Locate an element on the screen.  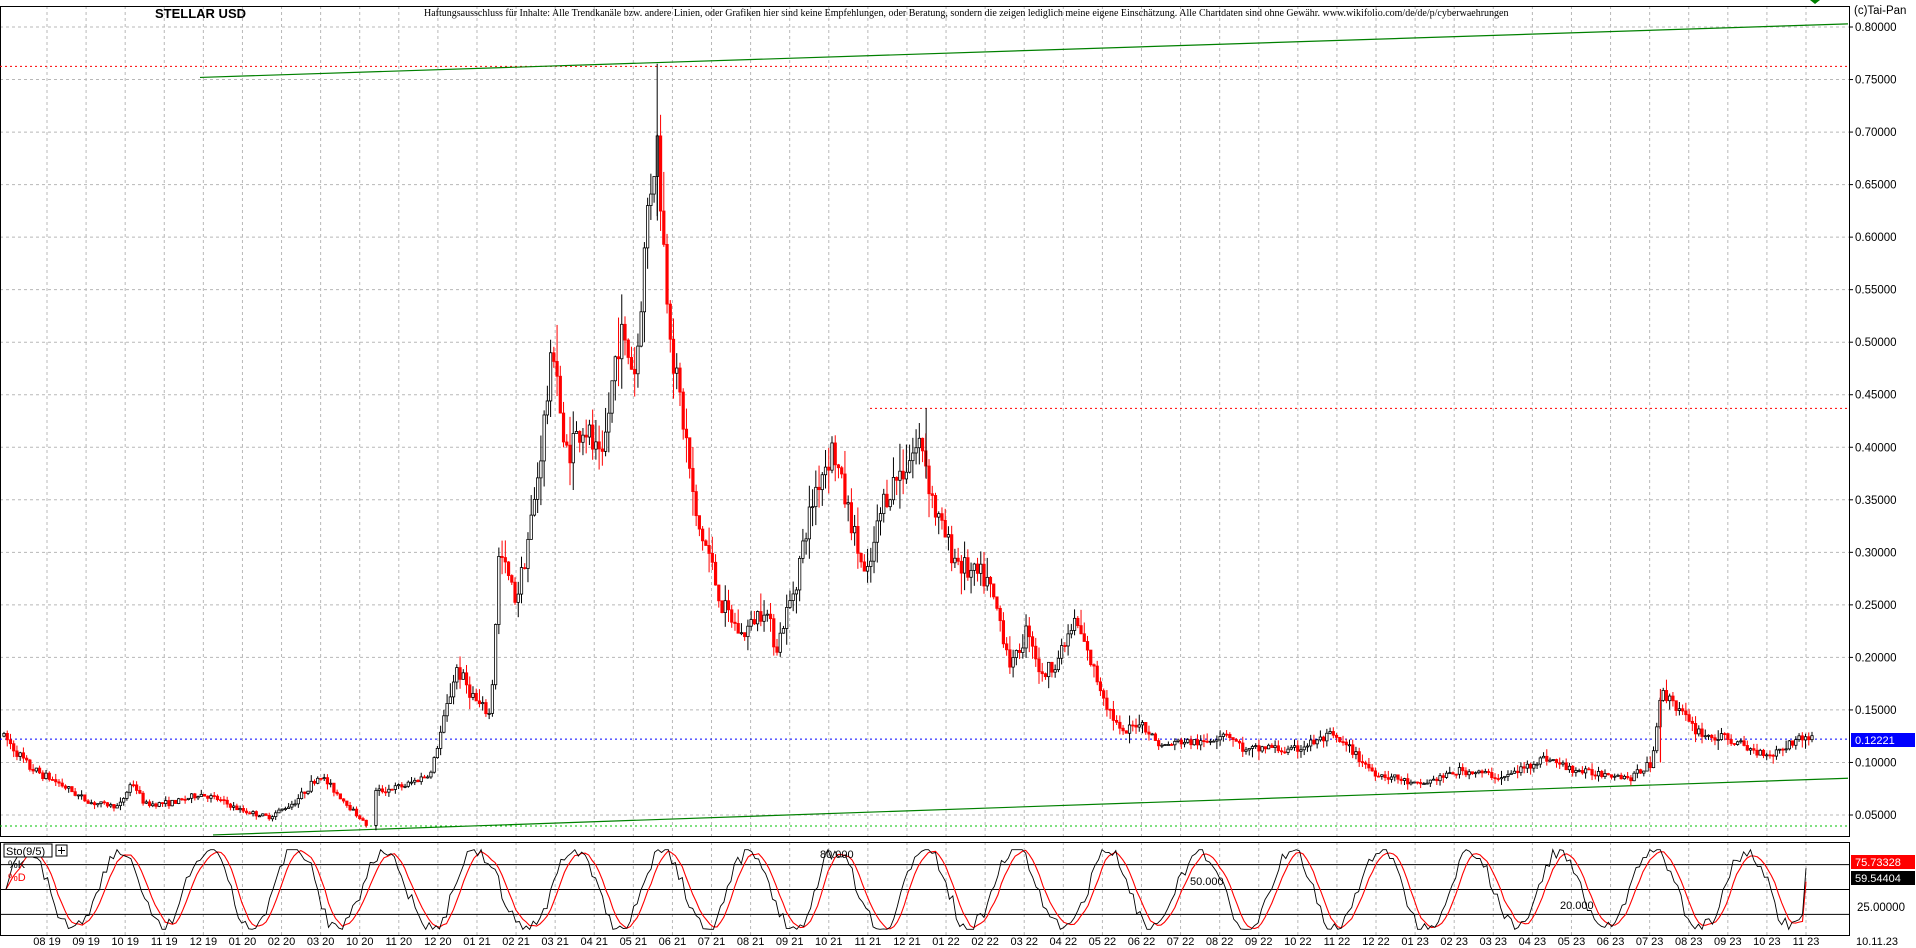
stochastic-indicator-label: Sto(9/5) is located at coordinates (35, 850).